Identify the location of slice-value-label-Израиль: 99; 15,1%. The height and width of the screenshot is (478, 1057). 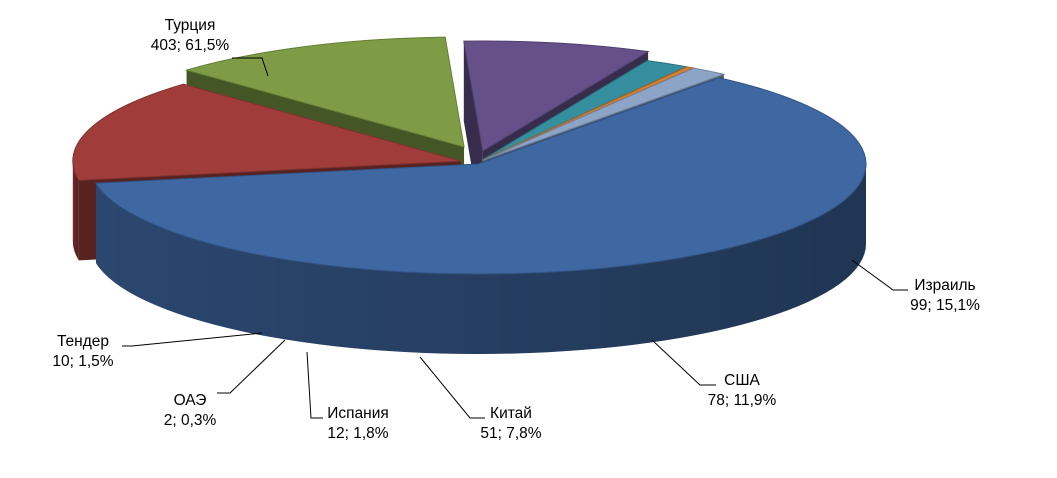
(945, 305).